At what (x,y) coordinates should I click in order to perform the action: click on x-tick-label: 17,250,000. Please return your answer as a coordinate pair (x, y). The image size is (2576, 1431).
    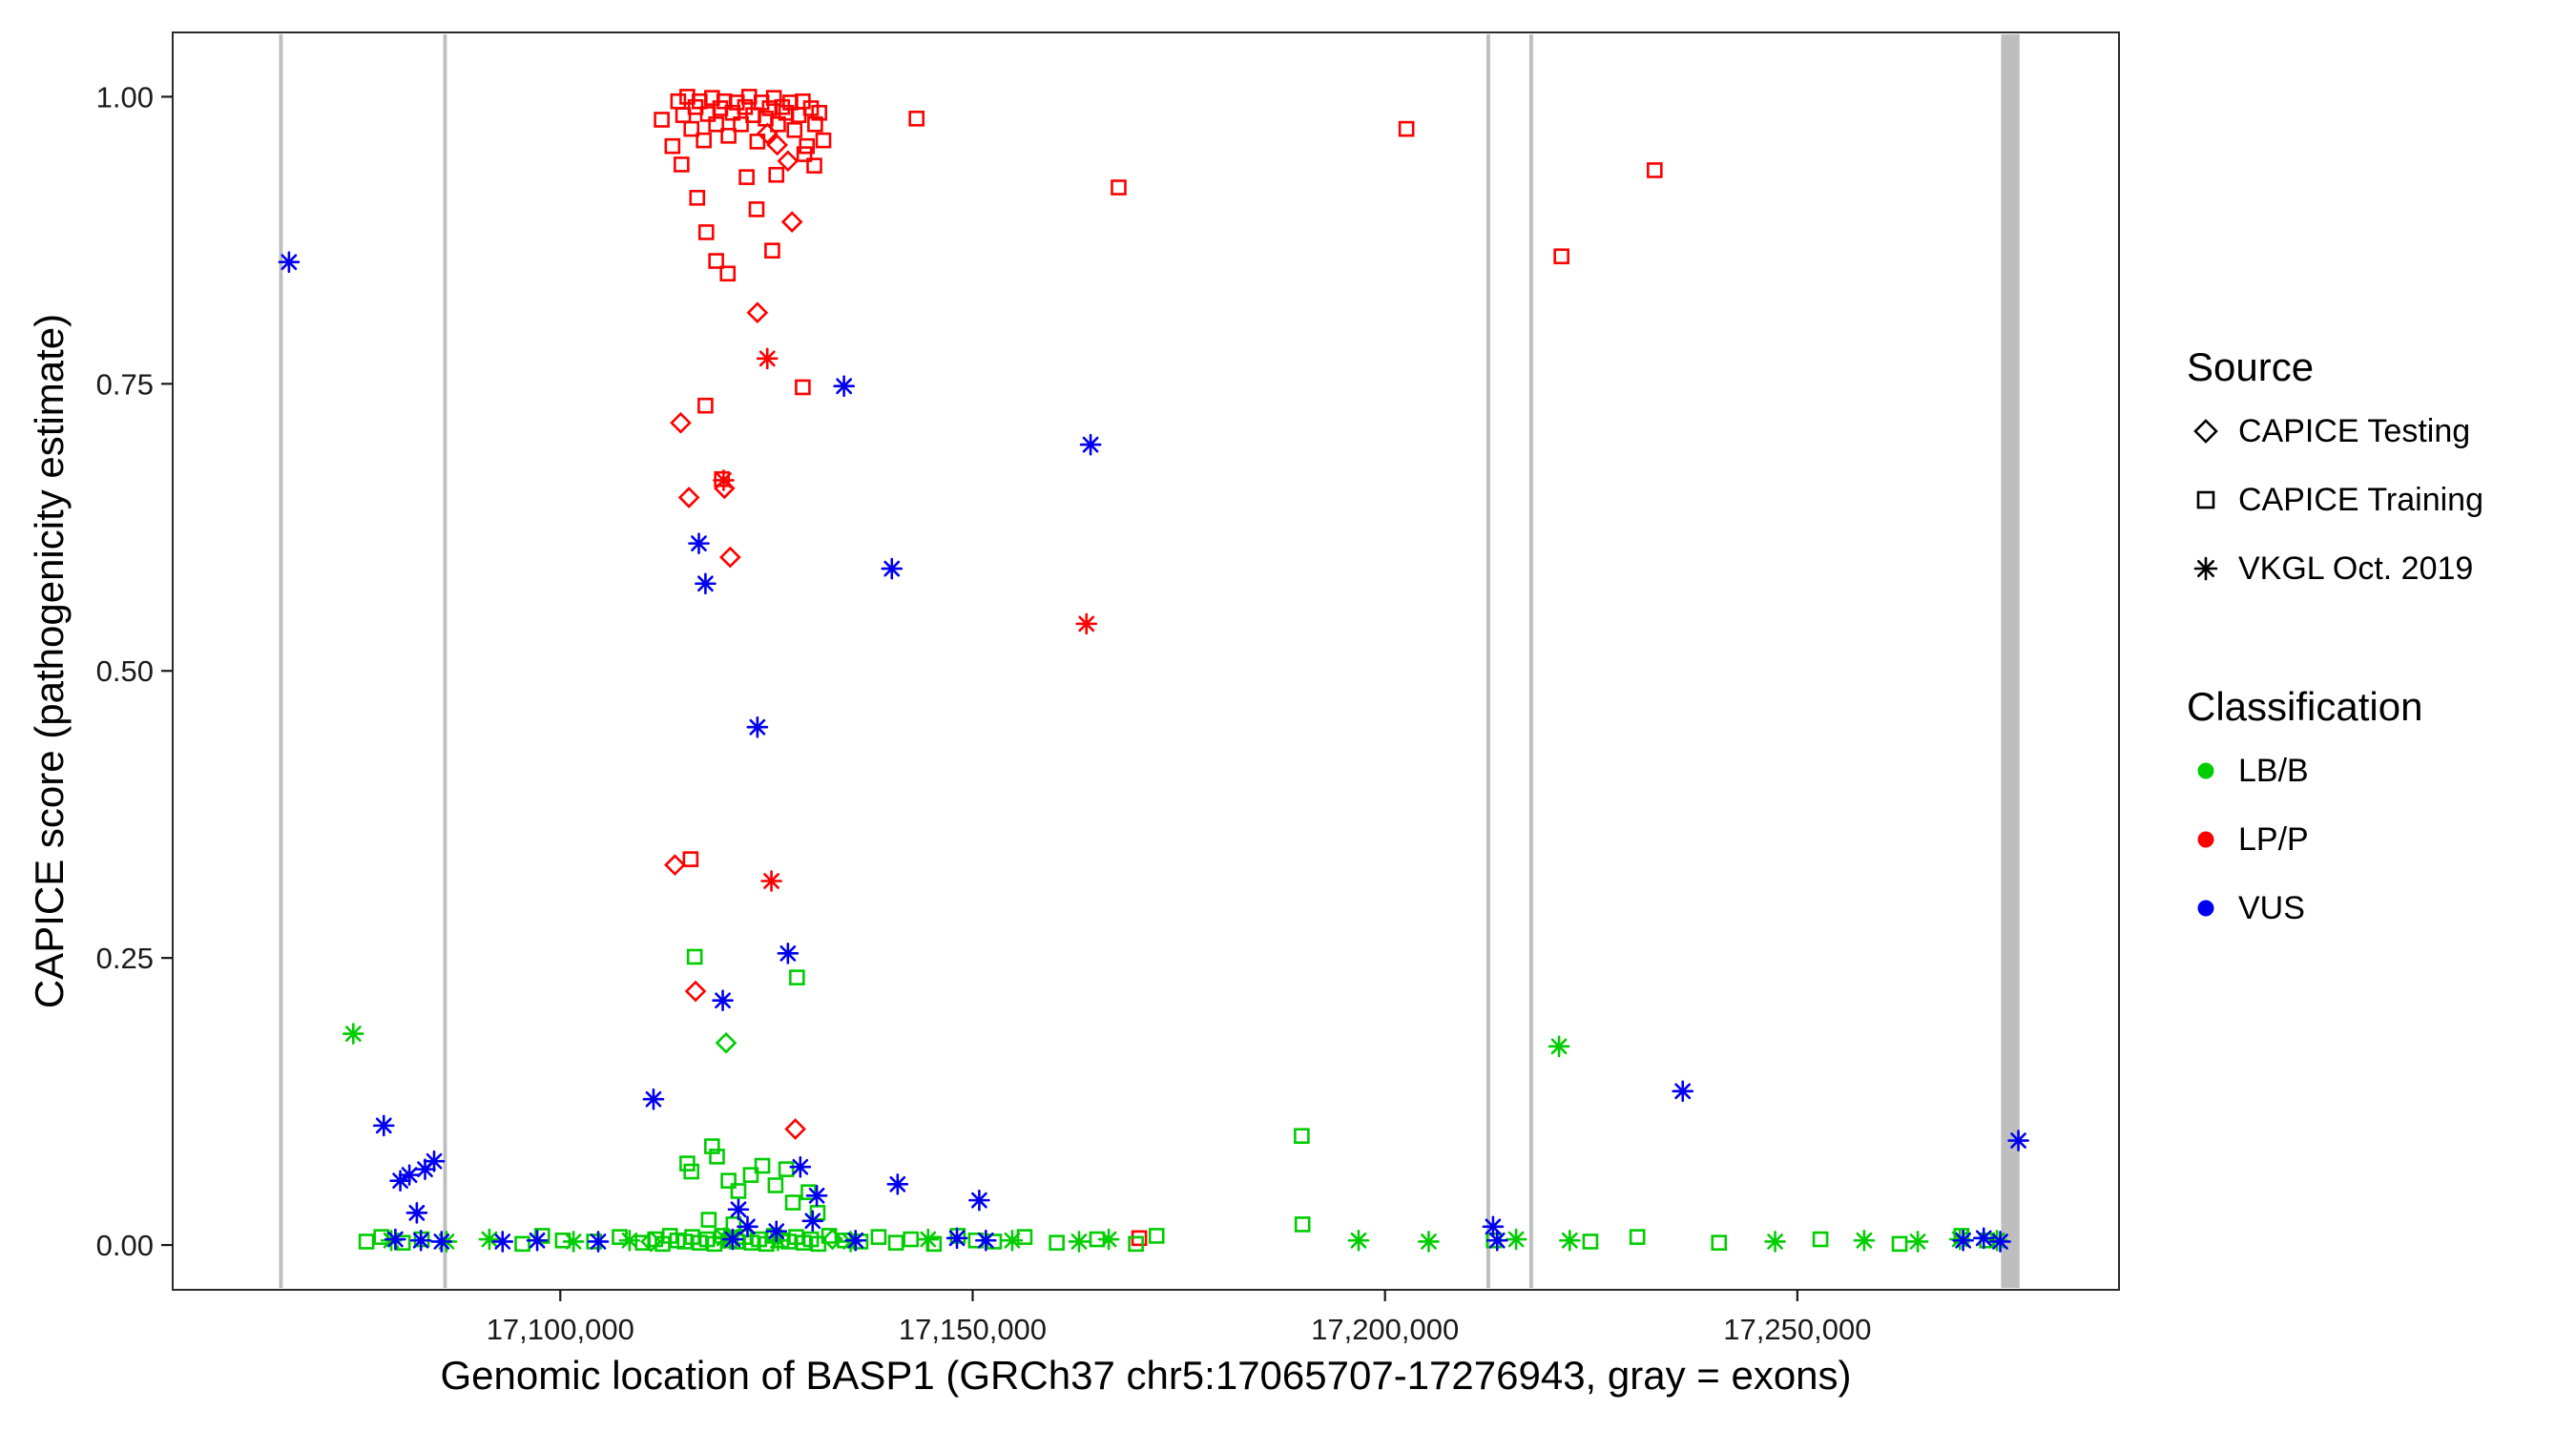
    Looking at the image, I should click on (1797, 1329).